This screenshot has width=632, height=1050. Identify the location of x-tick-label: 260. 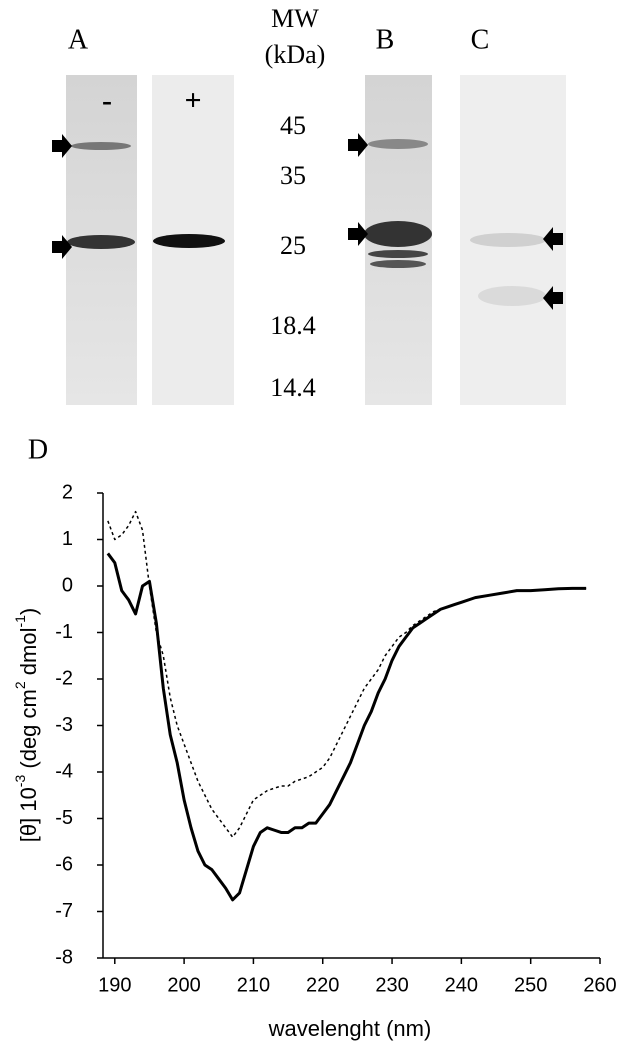
(599, 985).